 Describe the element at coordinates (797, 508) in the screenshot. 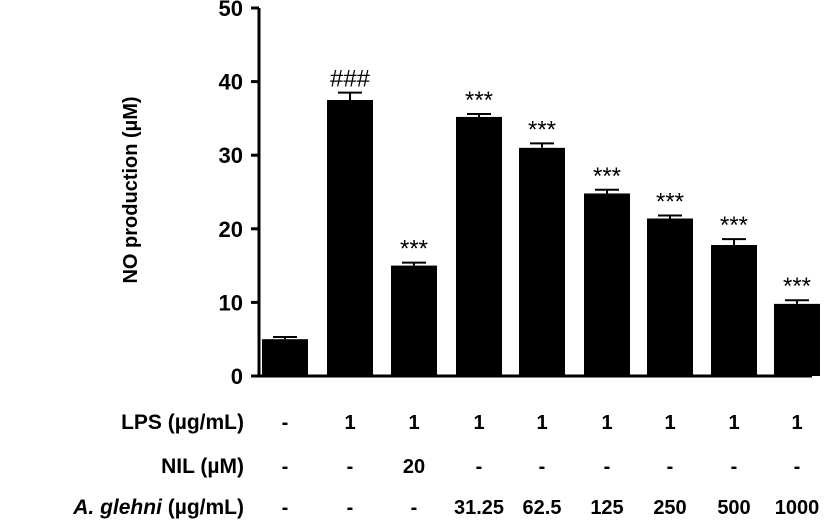

I see `table-cell: 1000` at that location.